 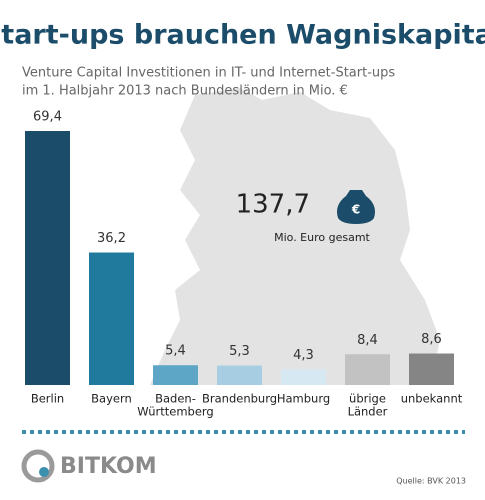 What do you see at coordinates (47, 399) in the screenshot?
I see `category-label: Berlin` at bounding box center [47, 399].